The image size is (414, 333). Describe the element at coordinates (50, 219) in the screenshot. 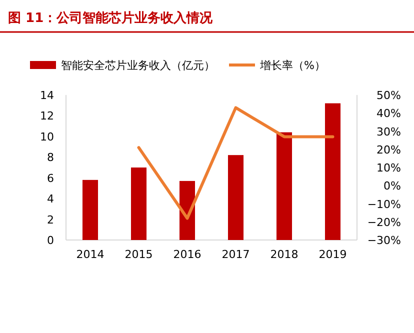

I see `y-tick-label: 2` at that location.